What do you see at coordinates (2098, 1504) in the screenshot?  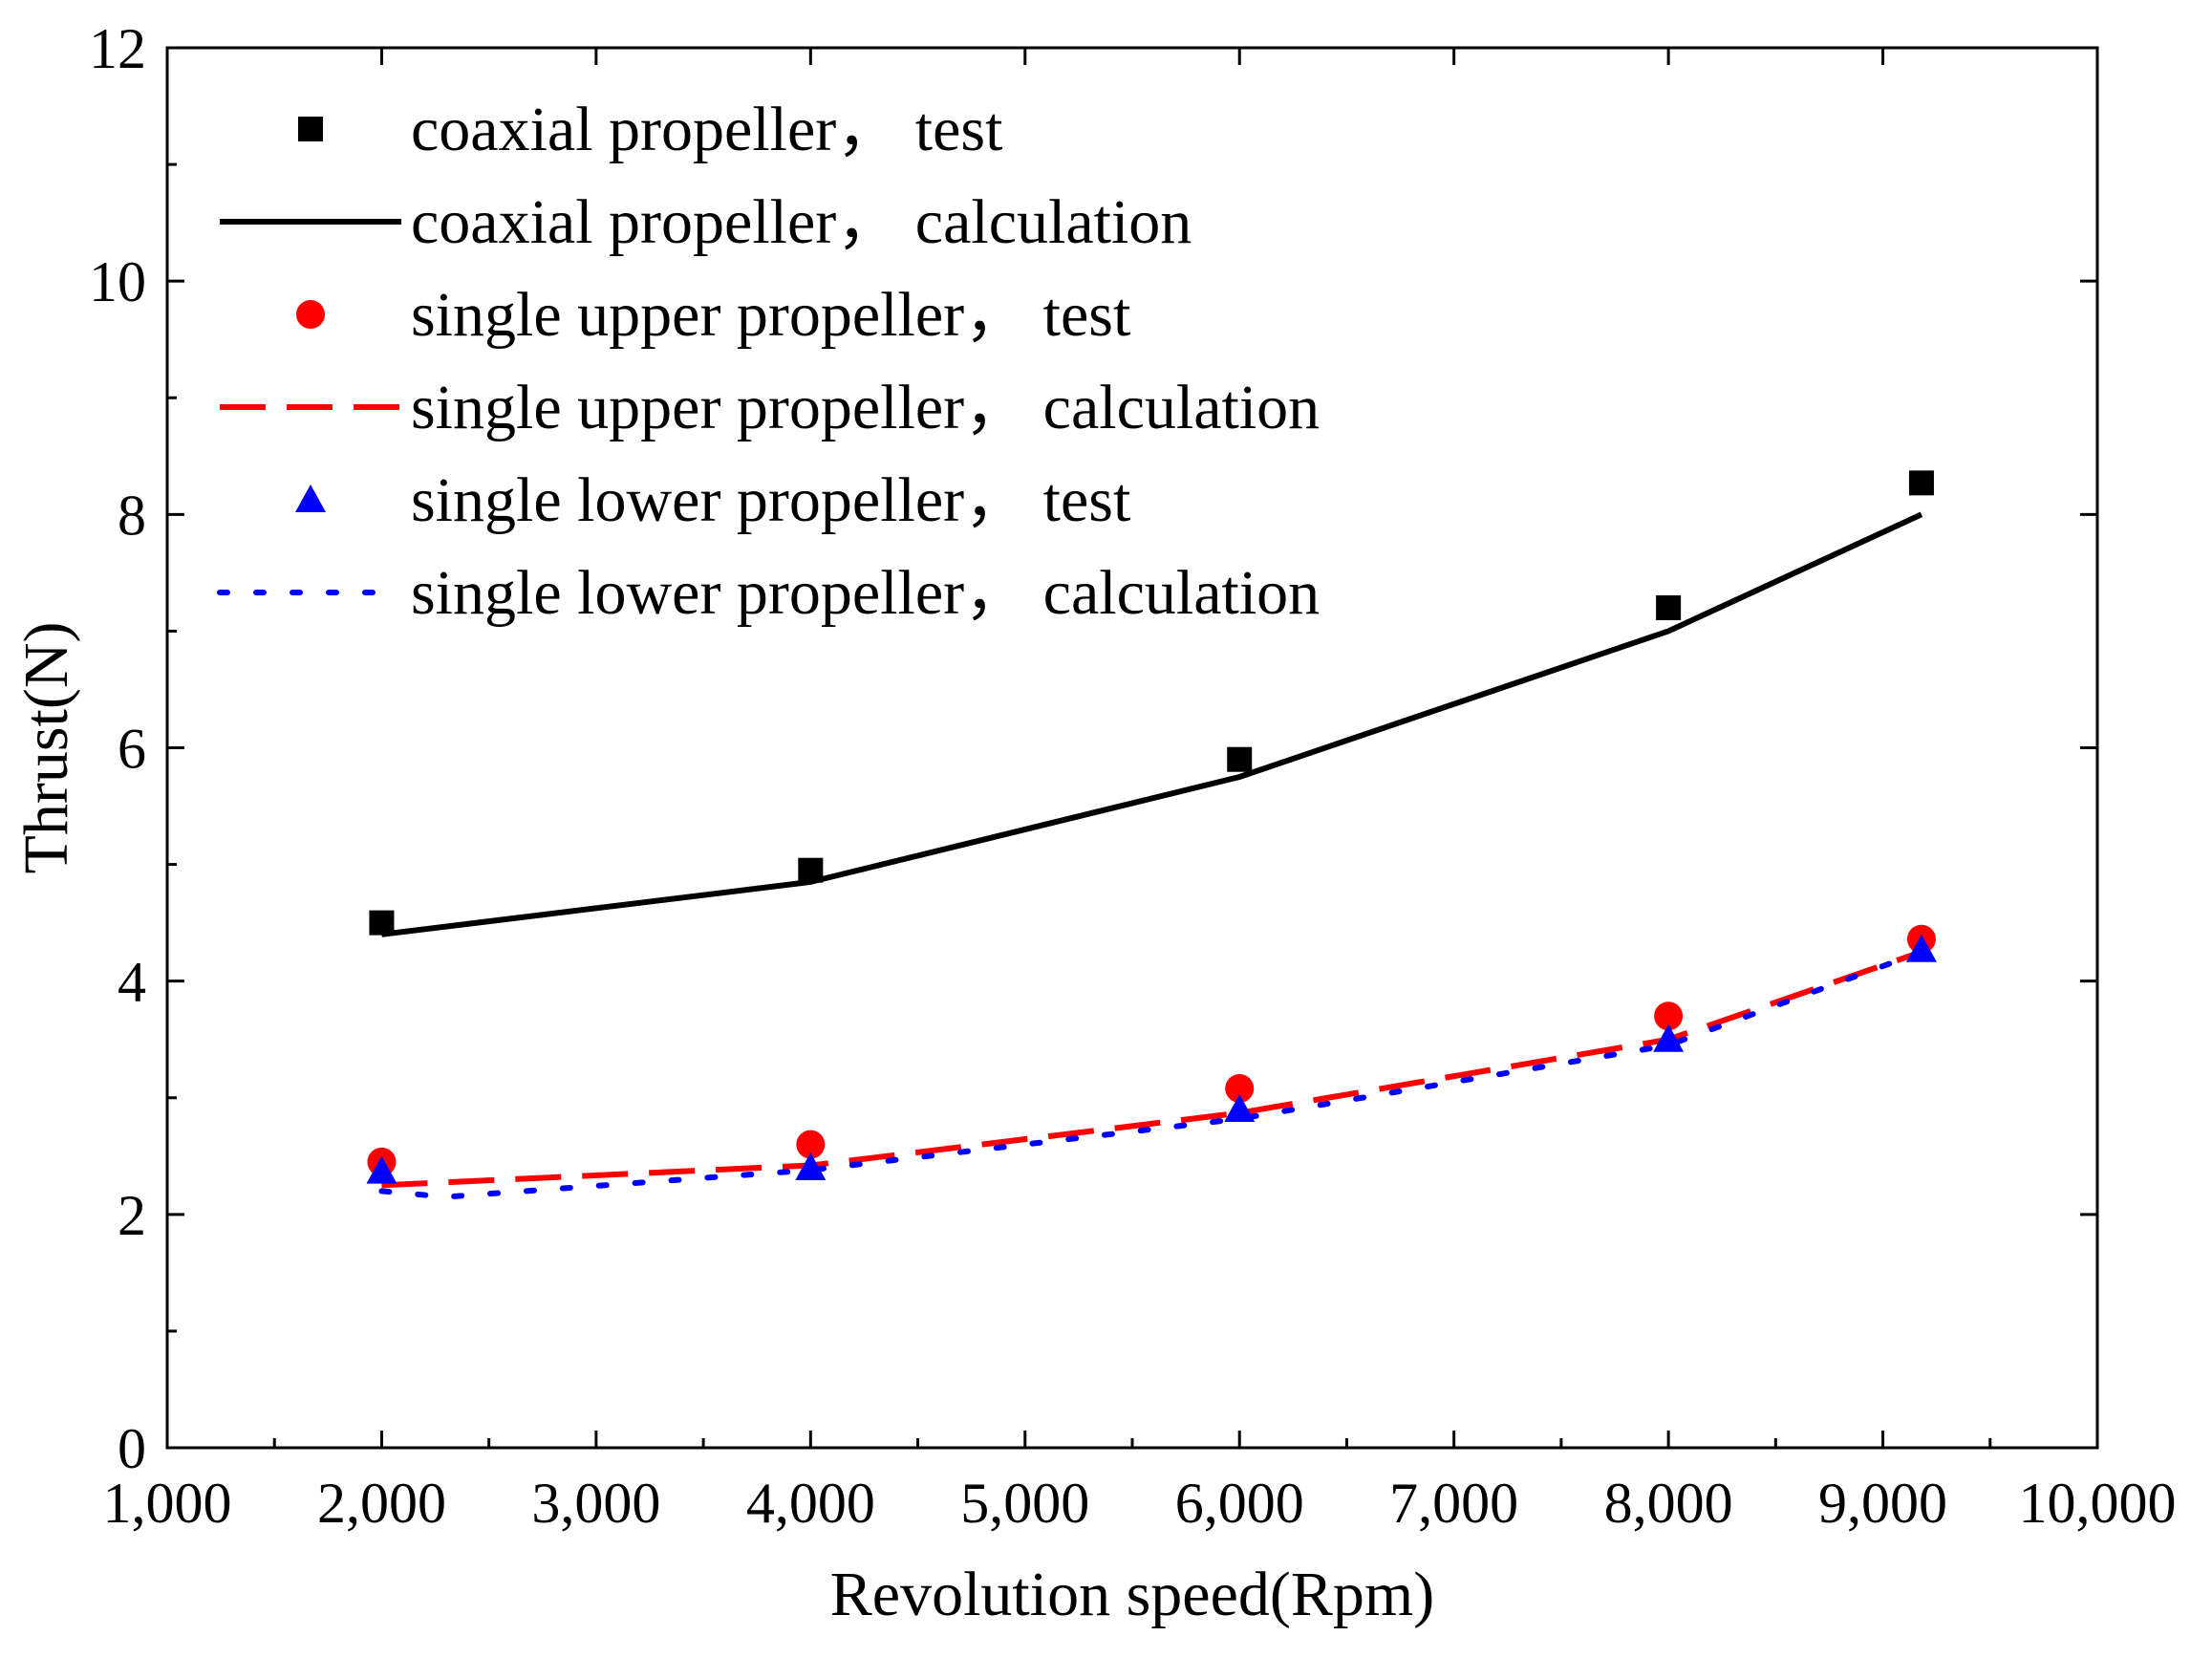 I see `x-tick-label: 10,000` at bounding box center [2098, 1504].